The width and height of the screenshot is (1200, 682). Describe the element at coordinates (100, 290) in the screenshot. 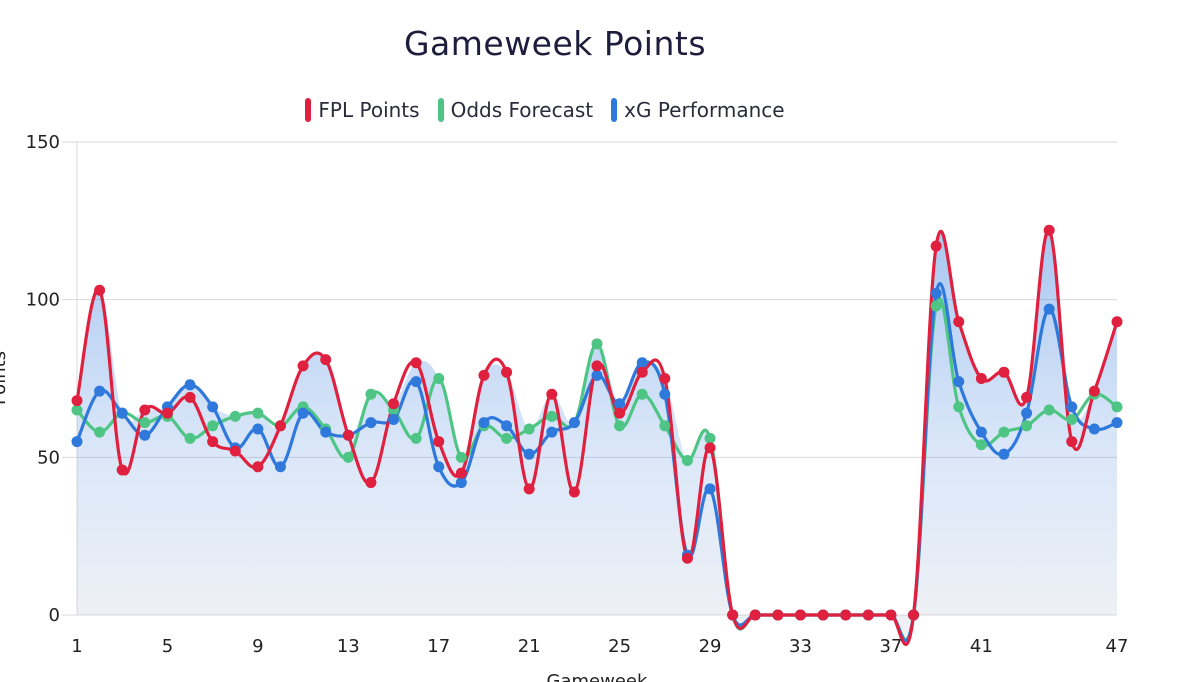

I see `point-fpl-points-gw2` at that location.